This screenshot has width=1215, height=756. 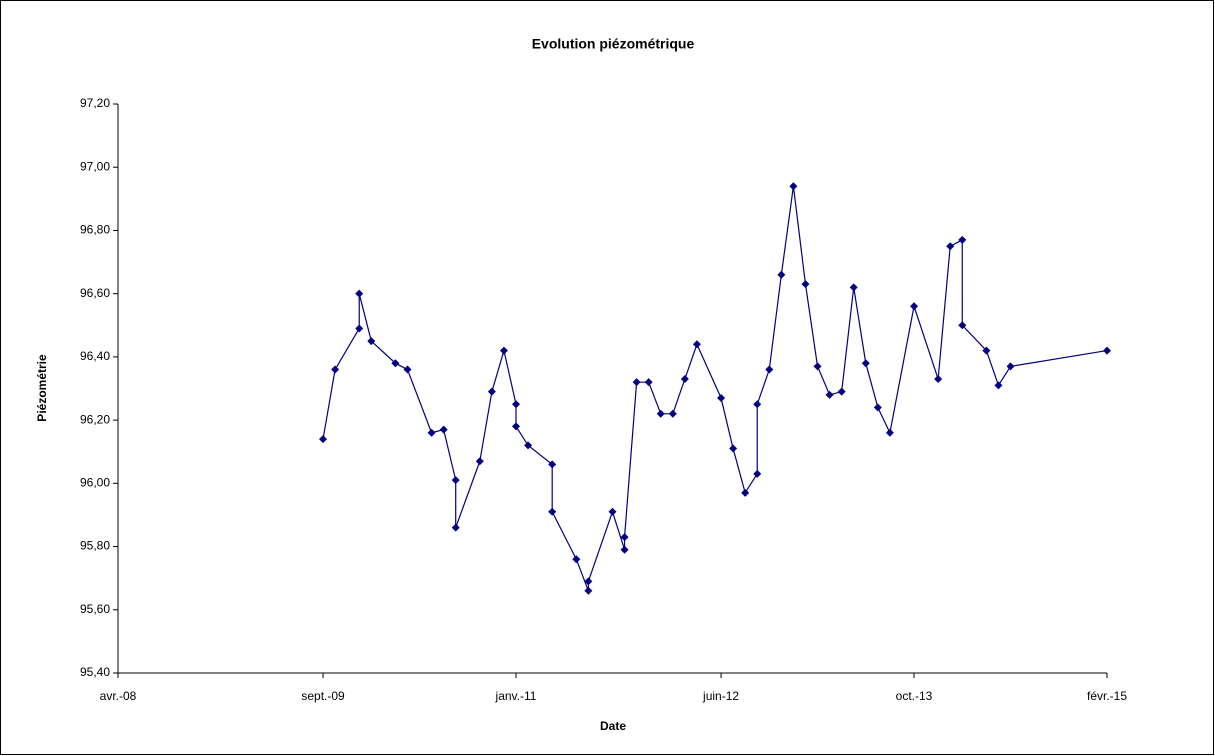 What do you see at coordinates (95, 356) in the screenshot?
I see `y-tick-label: 96,40` at bounding box center [95, 356].